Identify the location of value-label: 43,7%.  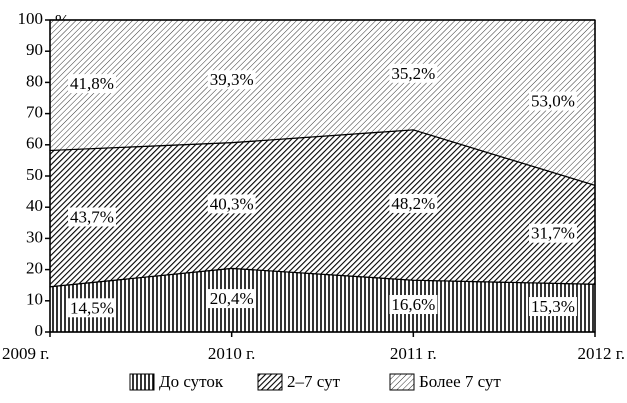
(92, 217).